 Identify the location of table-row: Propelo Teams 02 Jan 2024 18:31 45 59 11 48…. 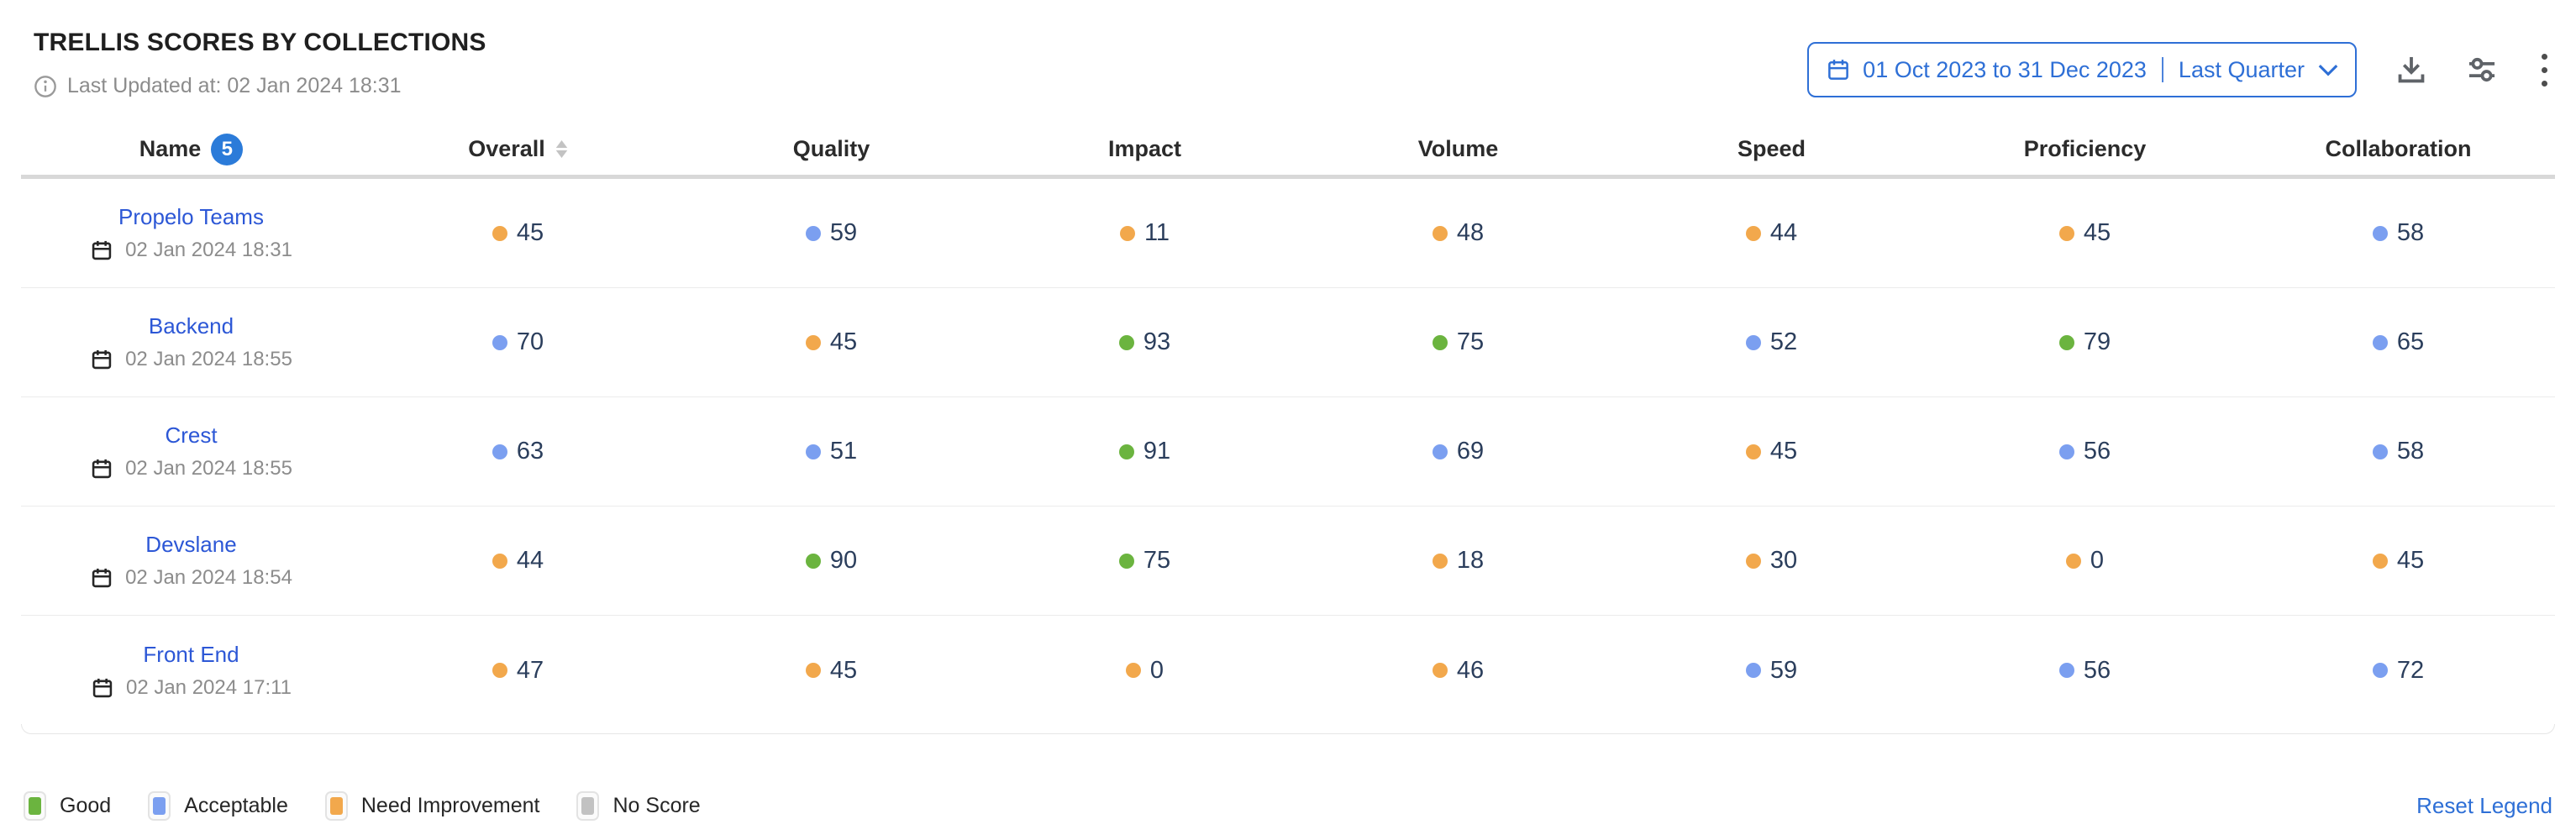
(1288, 233).